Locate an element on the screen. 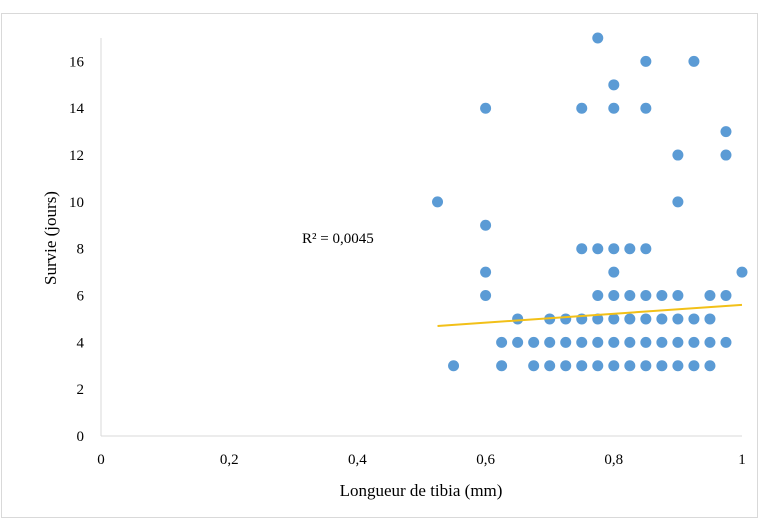  y-tick-label: 2 is located at coordinates (81, 390).